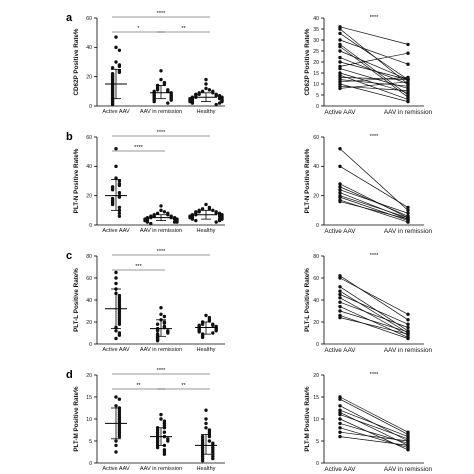 Image resolution: width=474 pixels, height=474 pixels. Describe the element at coordinates (138, 386) in the screenshot. I see `significance-label: **` at that location.